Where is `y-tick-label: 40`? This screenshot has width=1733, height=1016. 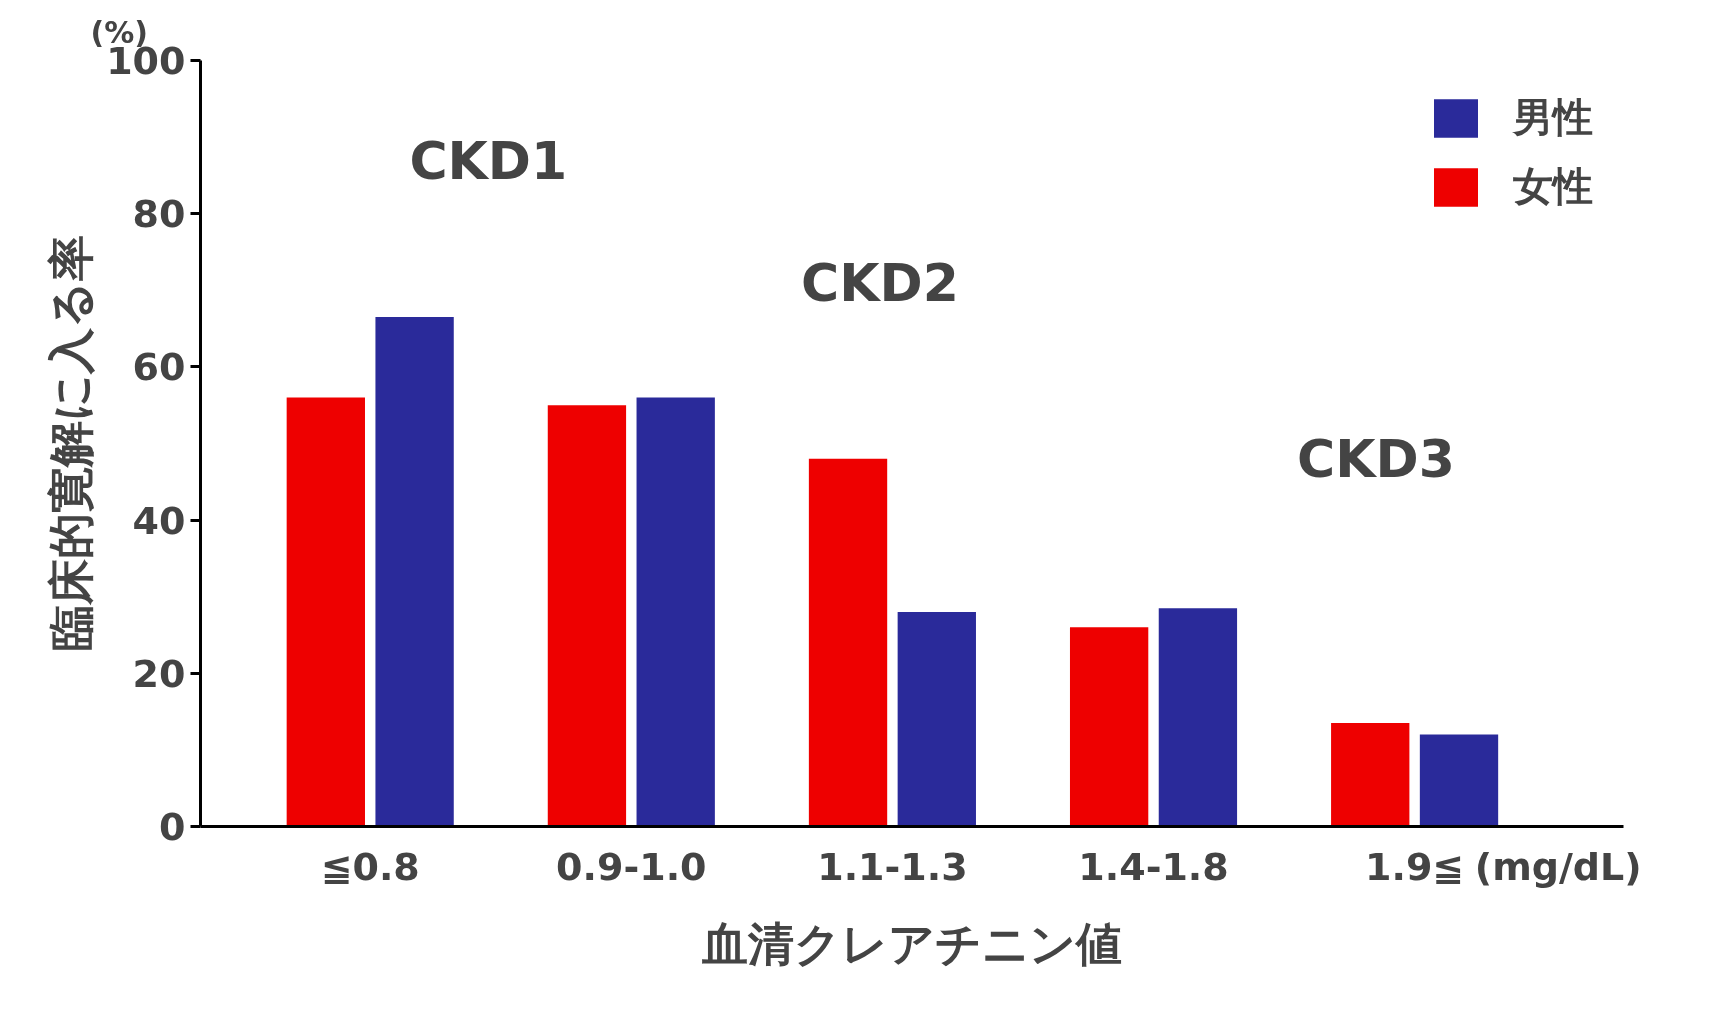 y-tick-label: 40 is located at coordinates (159, 520).